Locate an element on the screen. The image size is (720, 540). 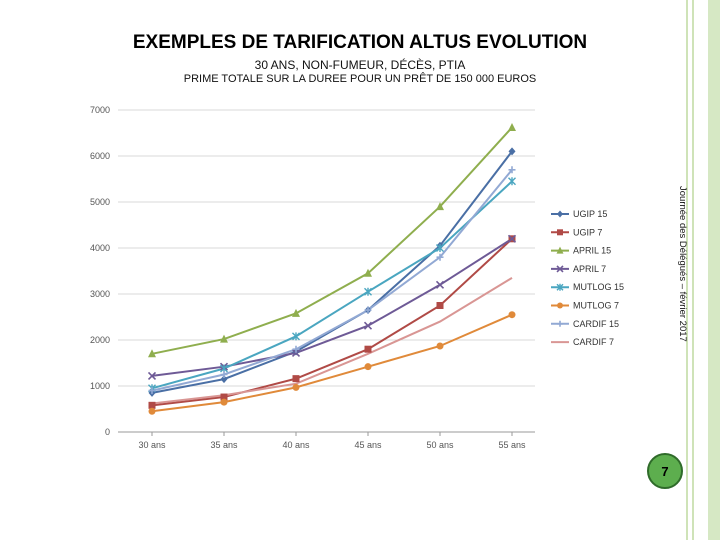
page-number: 7 is located at coordinates (665, 471).